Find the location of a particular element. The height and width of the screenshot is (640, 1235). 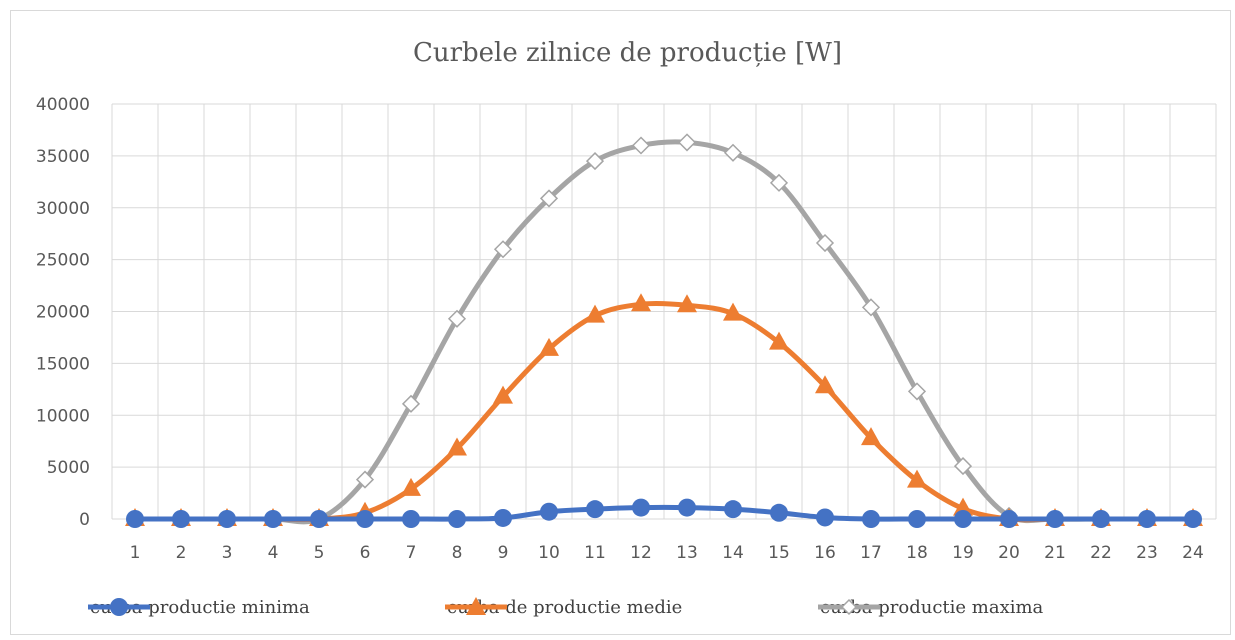

legend-swatch-minima is located at coordinates (119, 607).